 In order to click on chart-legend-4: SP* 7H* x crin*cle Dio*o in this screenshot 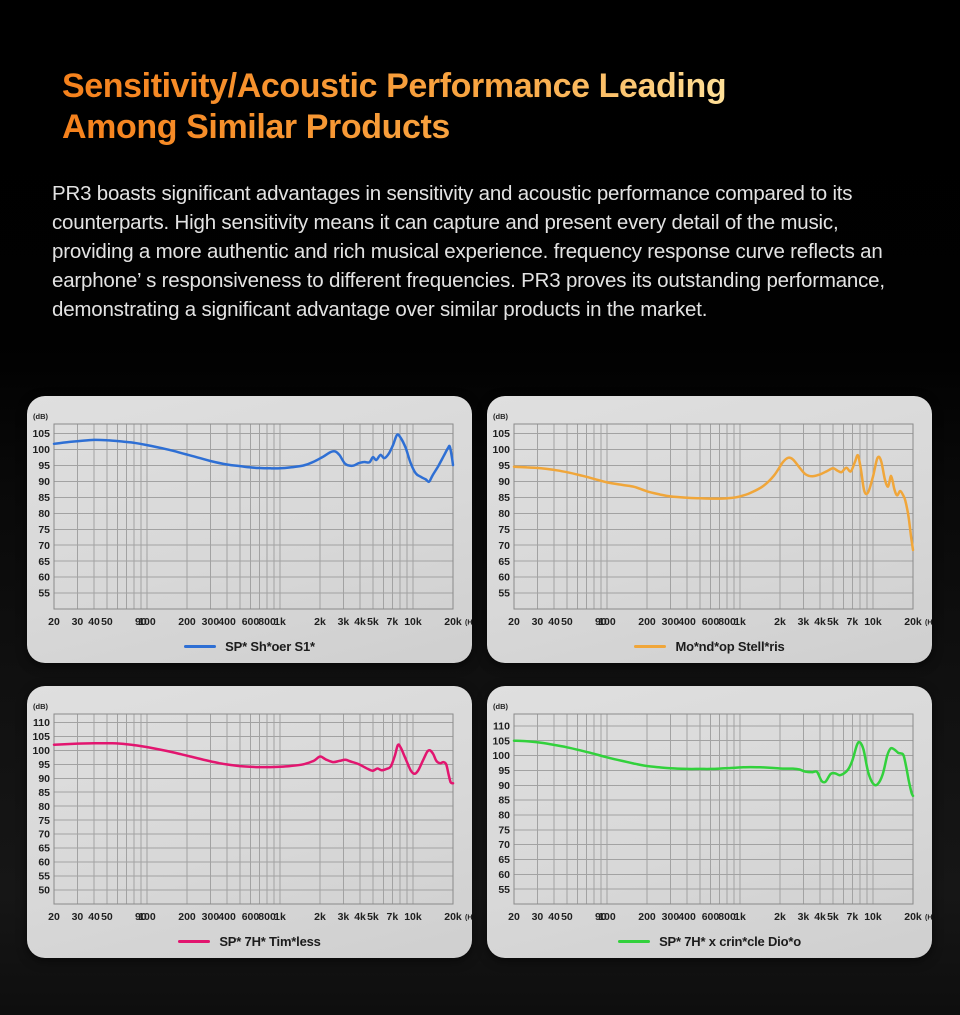, I will do `click(709, 941)`.